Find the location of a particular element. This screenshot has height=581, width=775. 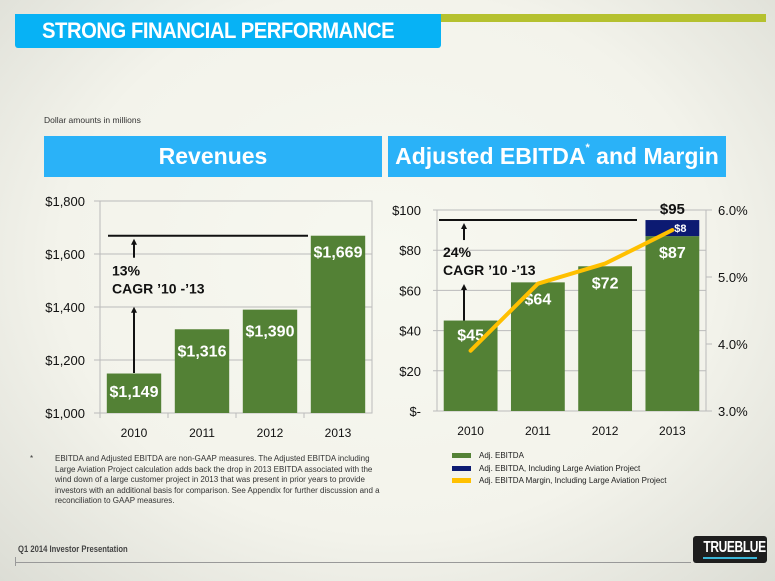

legend-label: Adj. EBITDA is located at coordinates (501, 455).